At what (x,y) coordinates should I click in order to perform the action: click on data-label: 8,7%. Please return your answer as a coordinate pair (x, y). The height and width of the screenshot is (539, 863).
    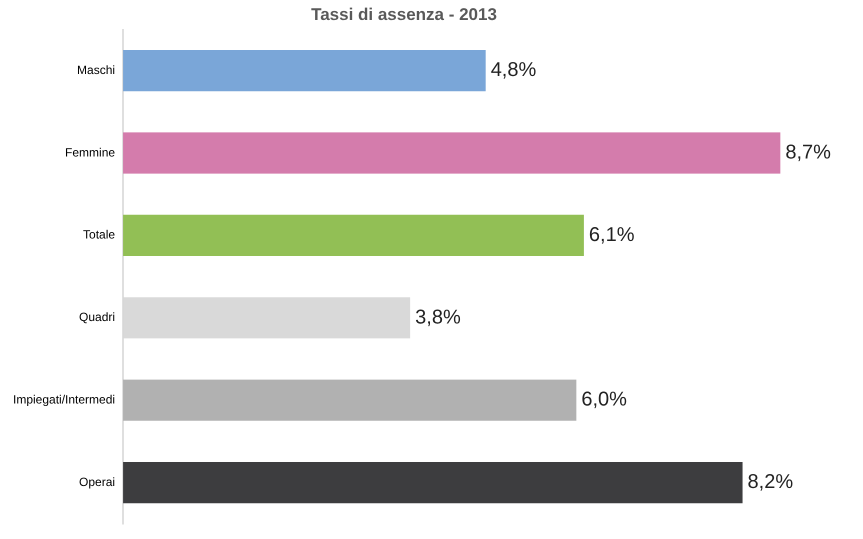
    Looking at the image, I should click on (808, 153).